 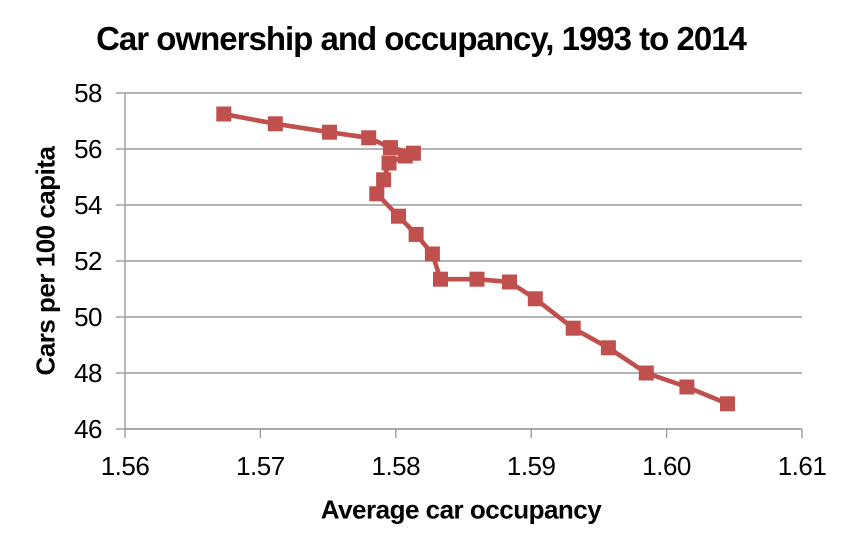 What do you see at coordinates (125, 466) in the screenshot?
I see `x-tick-label: 1.56` at bounding box center [125, 466].